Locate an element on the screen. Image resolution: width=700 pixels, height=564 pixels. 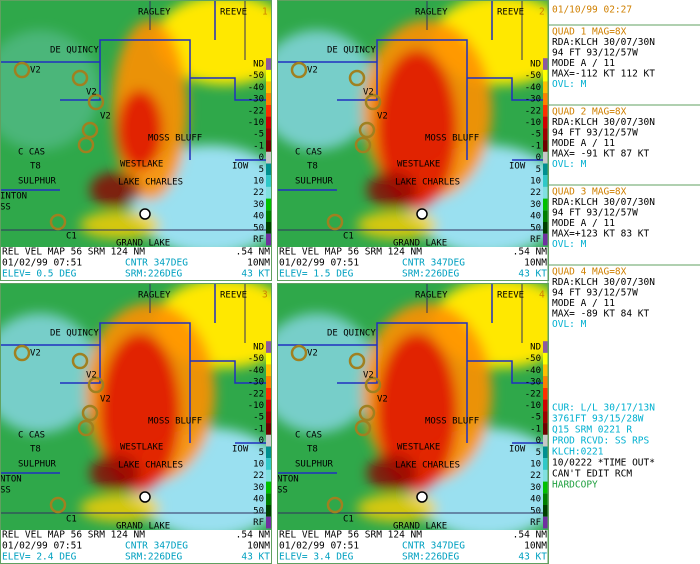
outbound-yellow is located at coordinates (213, 42).